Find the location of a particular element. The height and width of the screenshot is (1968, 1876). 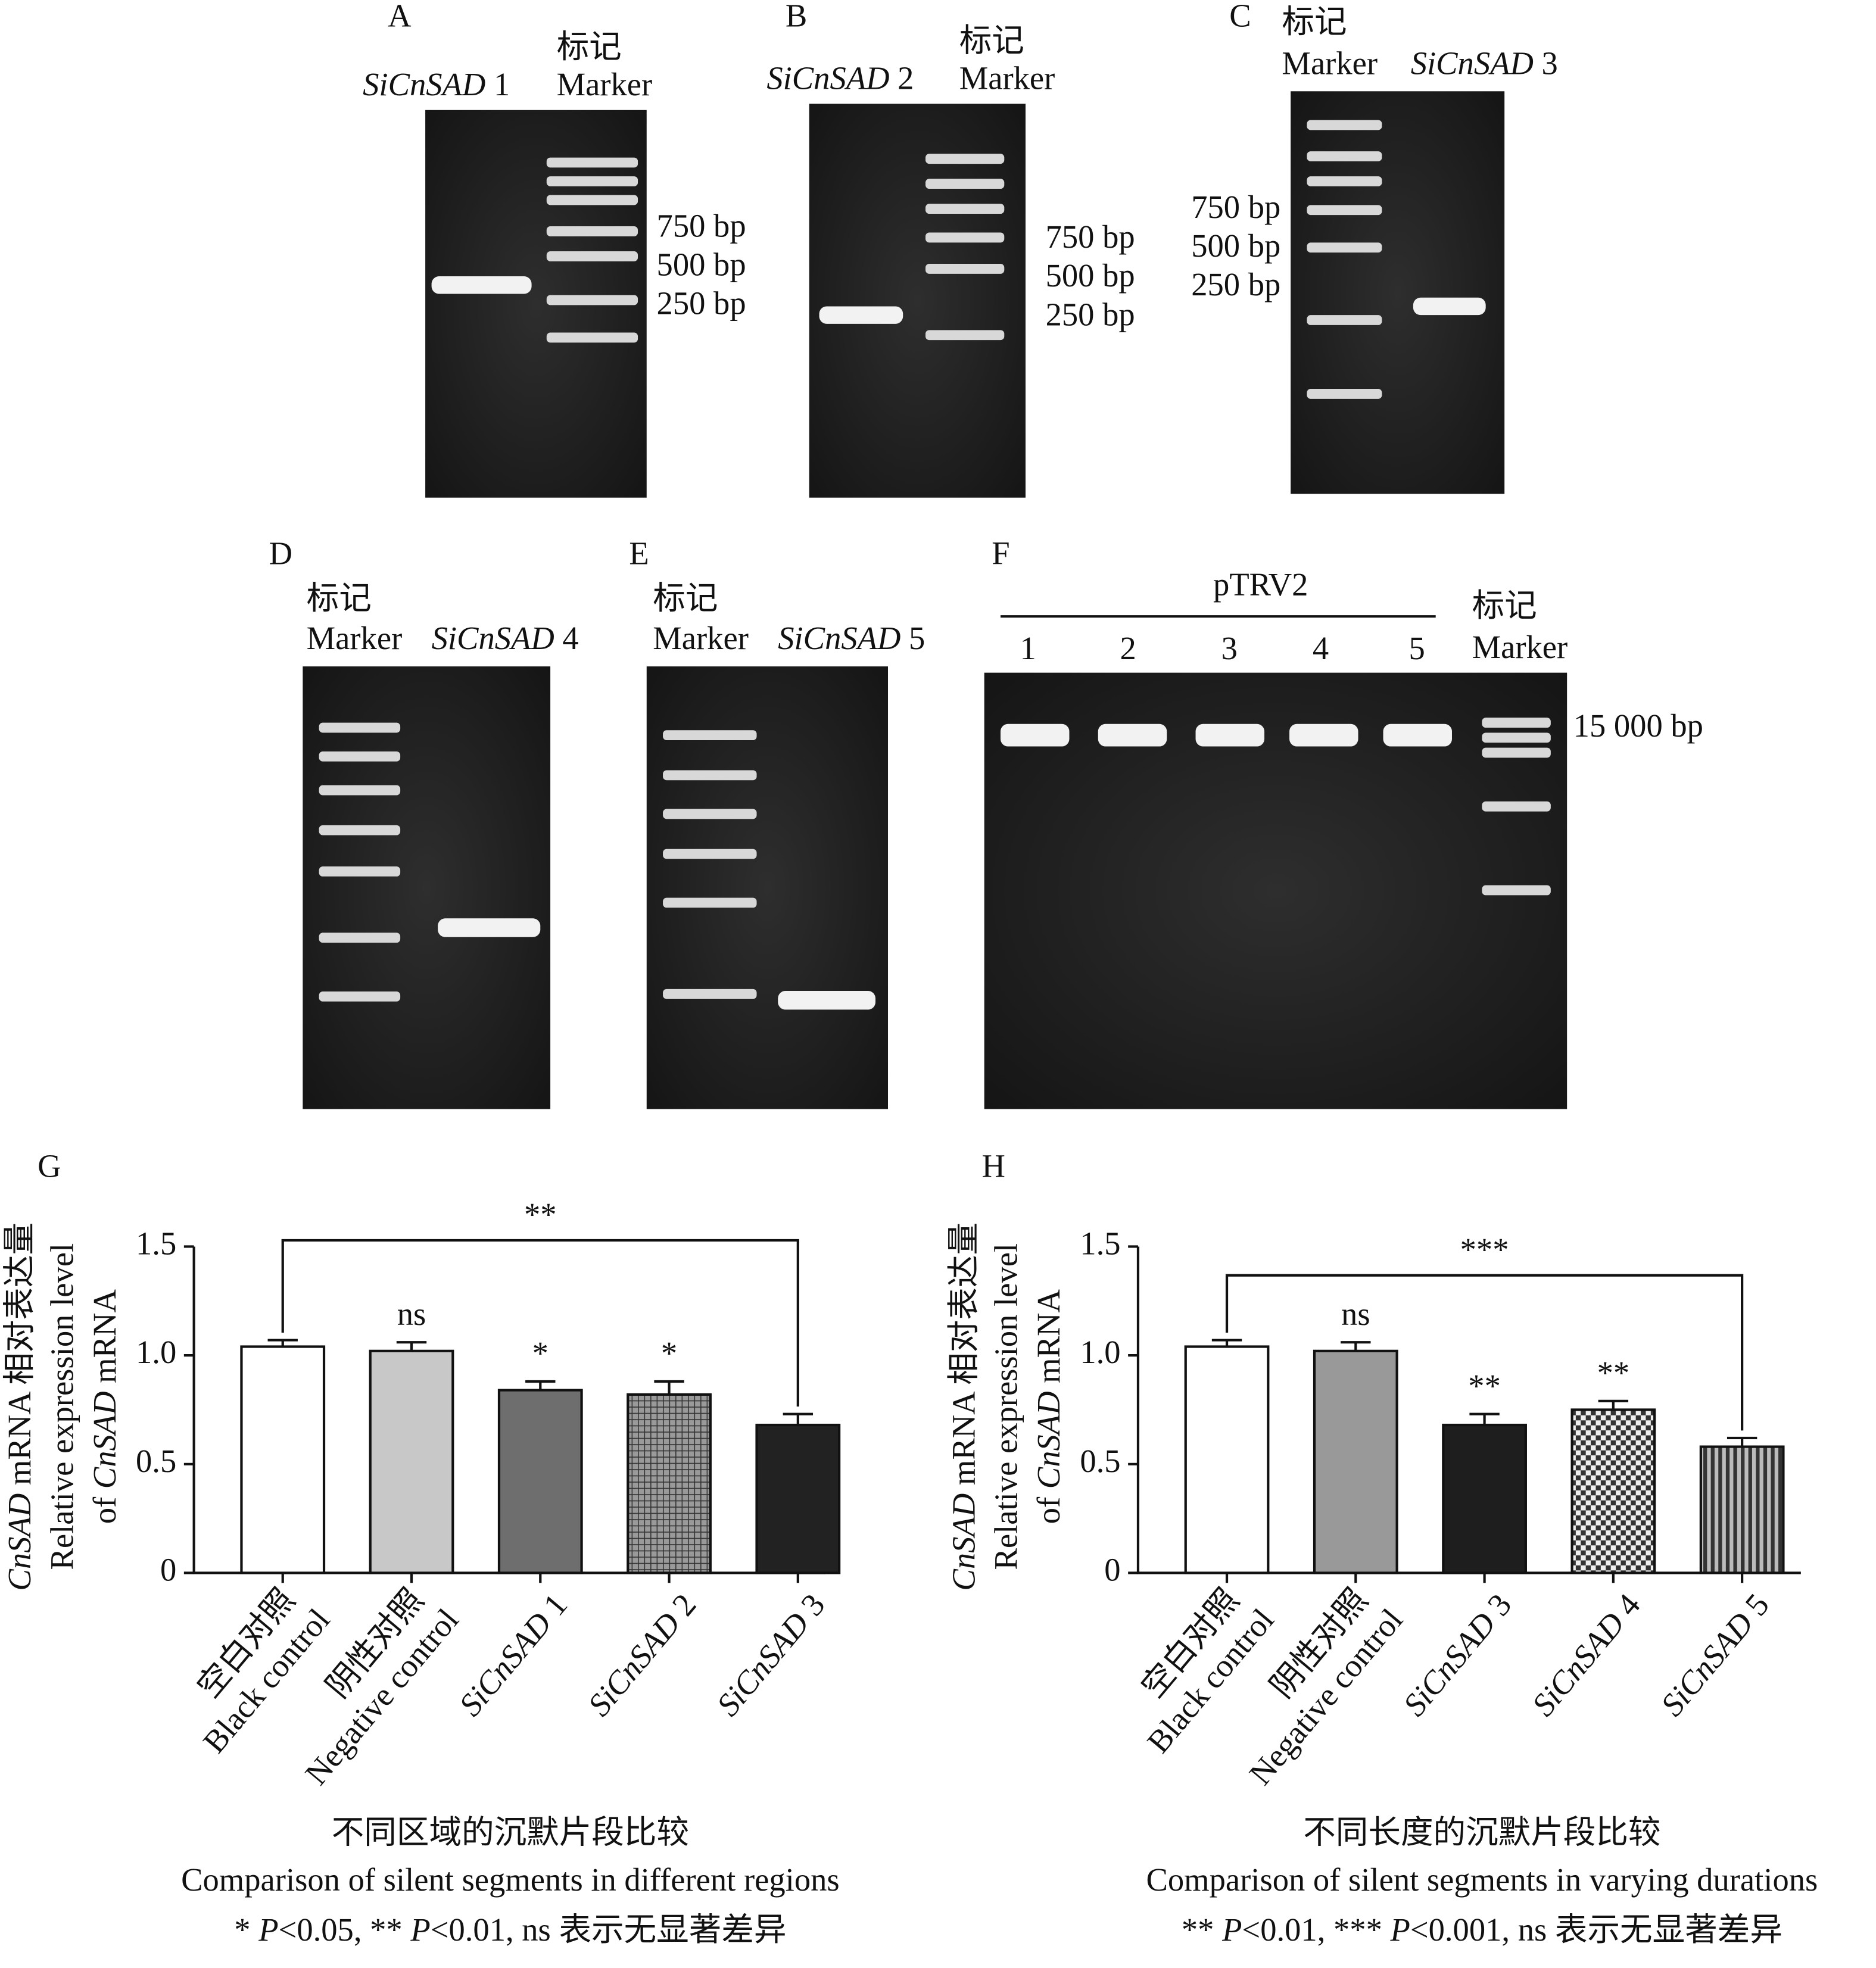

panel-label: H is located at coordinates (993, 1165).